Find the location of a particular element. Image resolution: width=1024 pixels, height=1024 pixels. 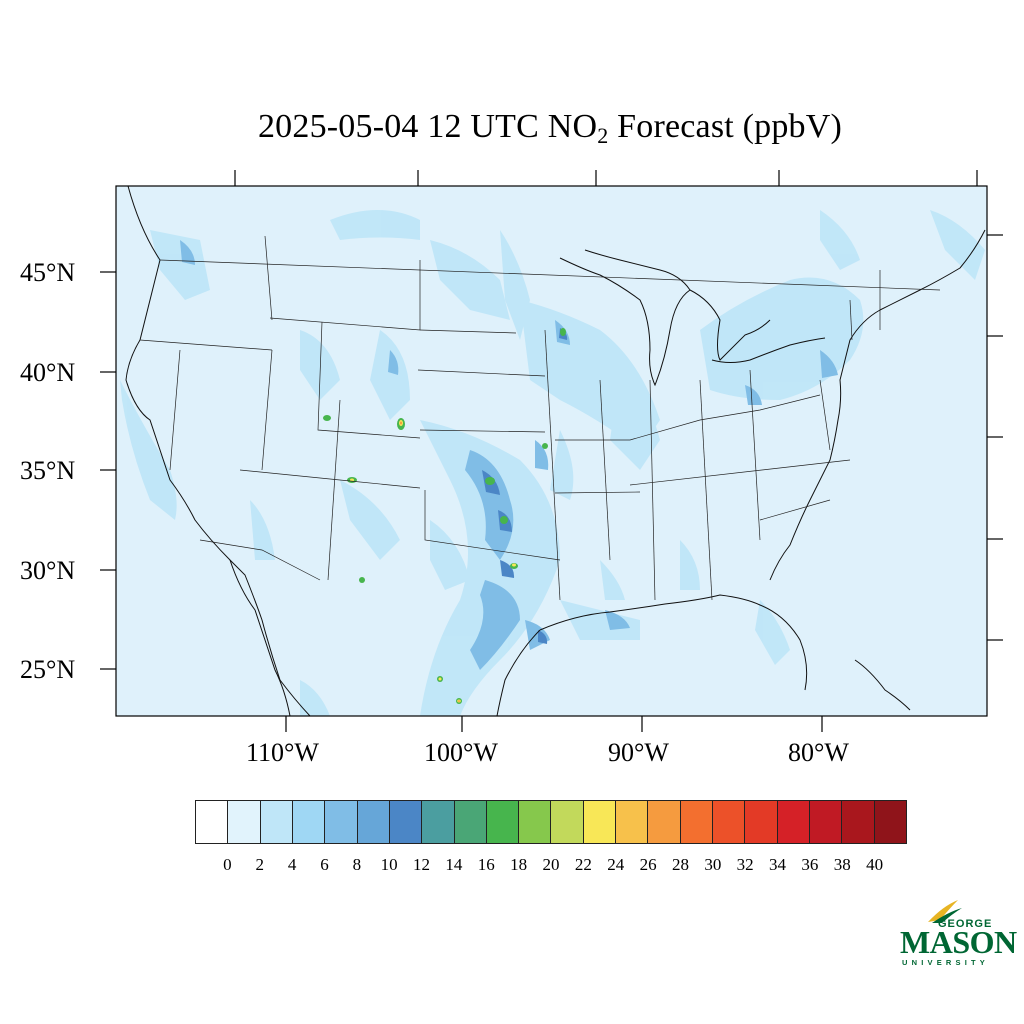

george-mason-logo: GEORGE MASON UNIVERSITY is located at coordinates (957, 933).